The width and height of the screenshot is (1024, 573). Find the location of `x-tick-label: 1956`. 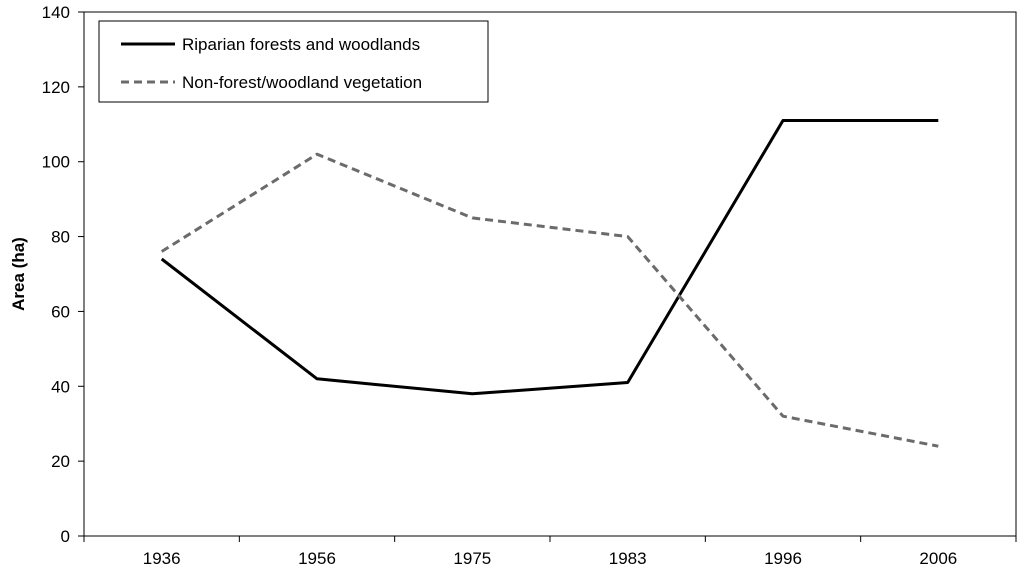

x-tick-label: 1956 is located at coordinates (317, 558).